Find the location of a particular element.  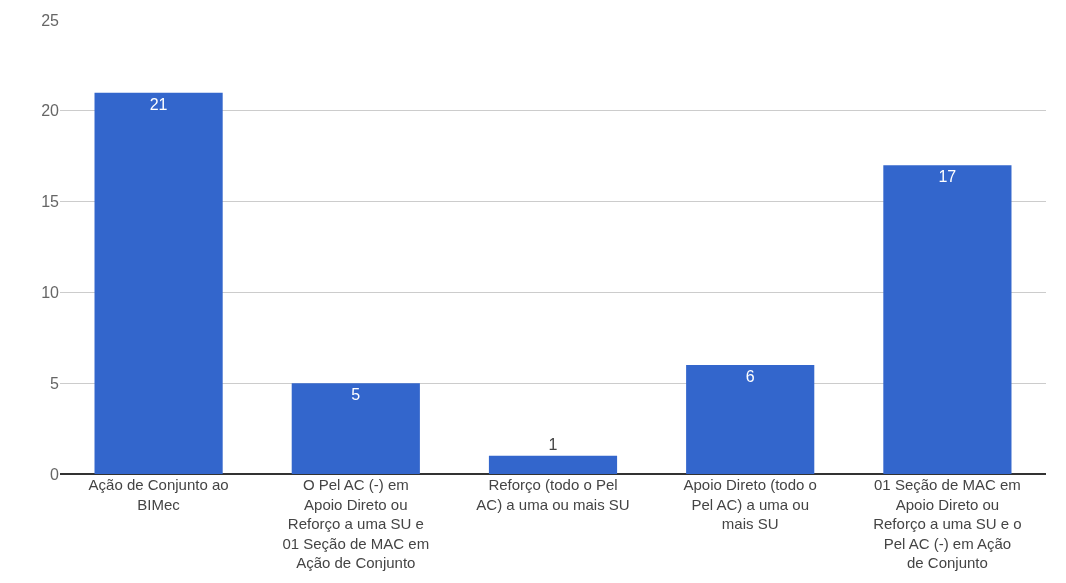

x-tick-label: 01 Seção de MAC em Apoio Direto ou Reforço a uma SU e o Pel AC (-) em Ação de Conjunto is located at coordinates (947, 523).